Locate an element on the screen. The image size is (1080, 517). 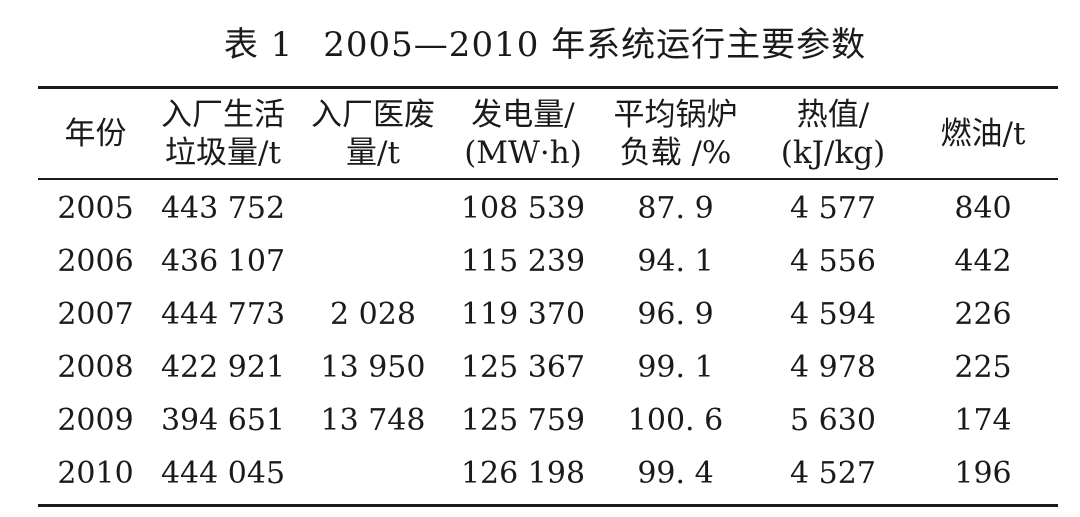
cell-heating-value: 4 527 is located at coordinates (833, 473).